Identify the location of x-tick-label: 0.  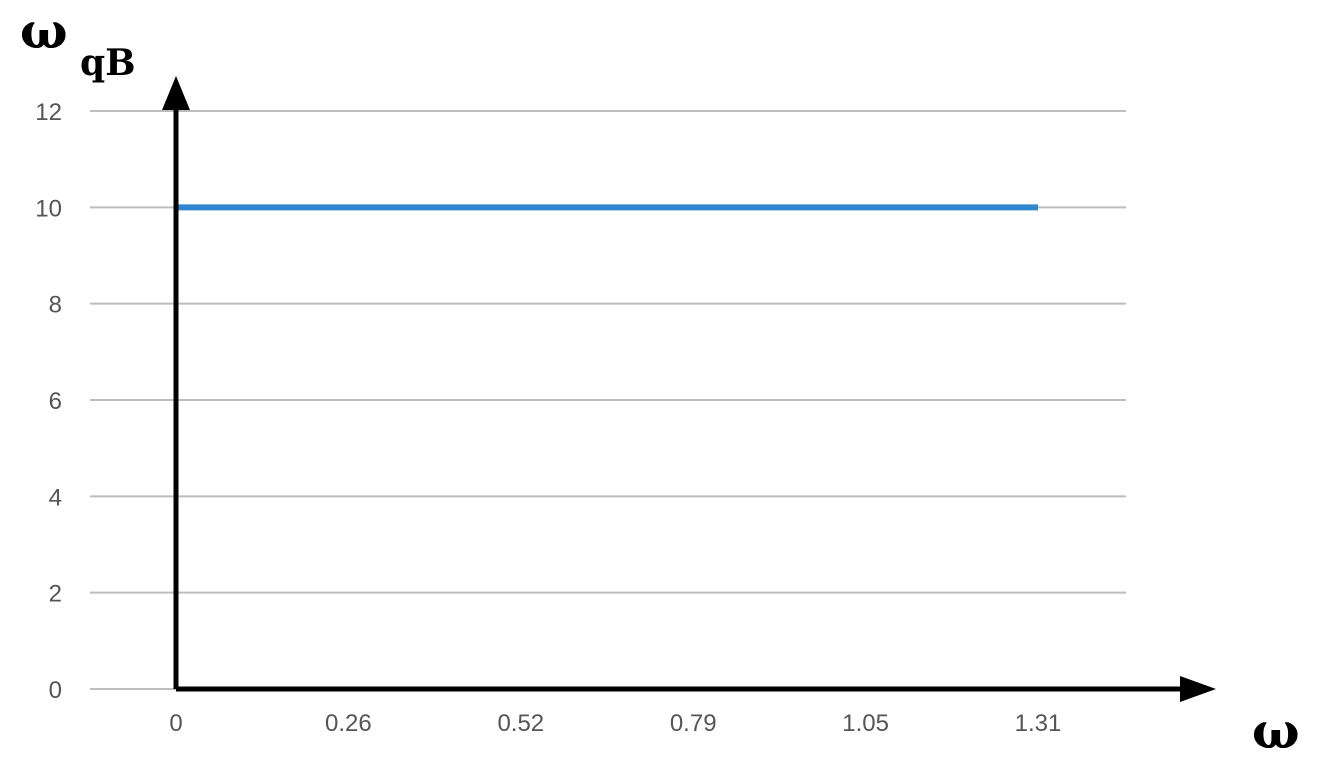
(175, 723).